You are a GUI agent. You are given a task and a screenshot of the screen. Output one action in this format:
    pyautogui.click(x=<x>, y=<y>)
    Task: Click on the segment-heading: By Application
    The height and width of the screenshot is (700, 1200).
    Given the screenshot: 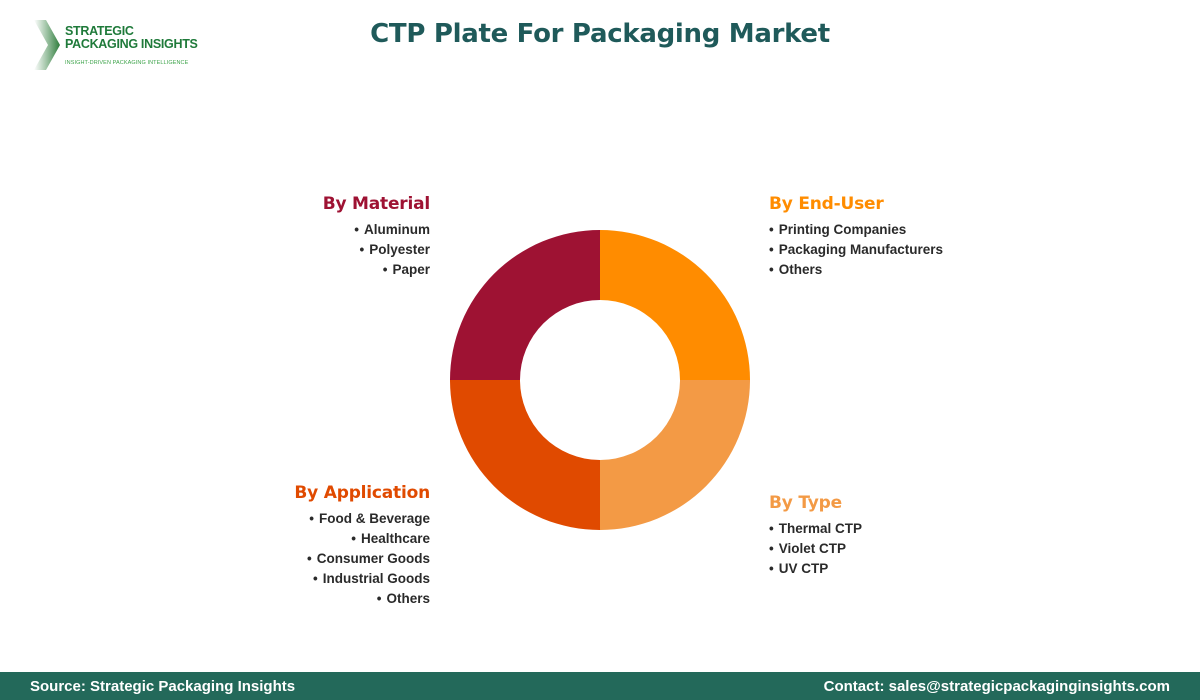 What is the action you would take?
    pyautogui.click(x=362, y=493)
    